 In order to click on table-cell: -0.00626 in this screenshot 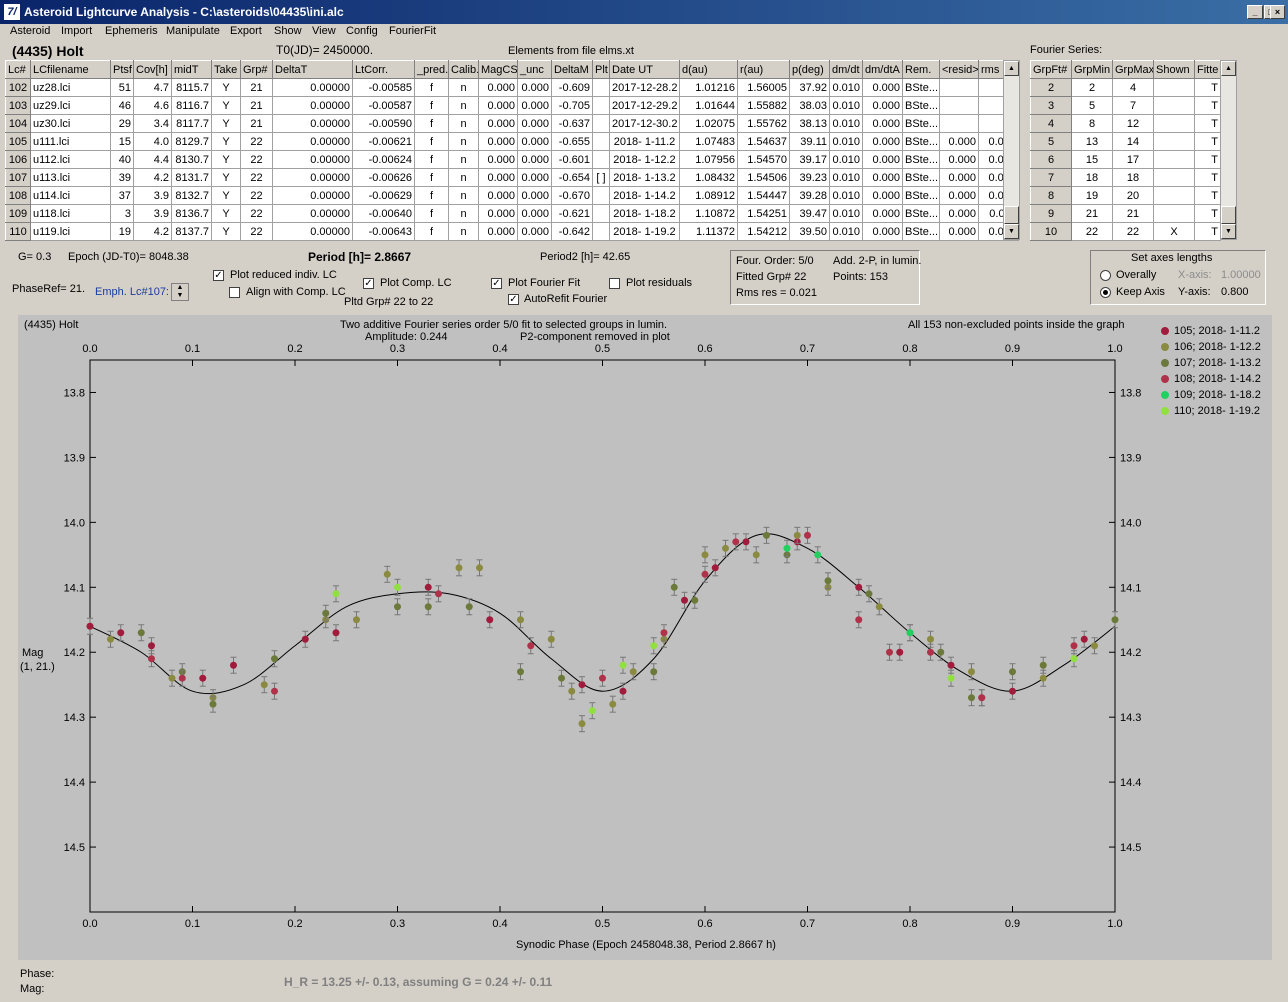, I will do `click(383, 177)`.